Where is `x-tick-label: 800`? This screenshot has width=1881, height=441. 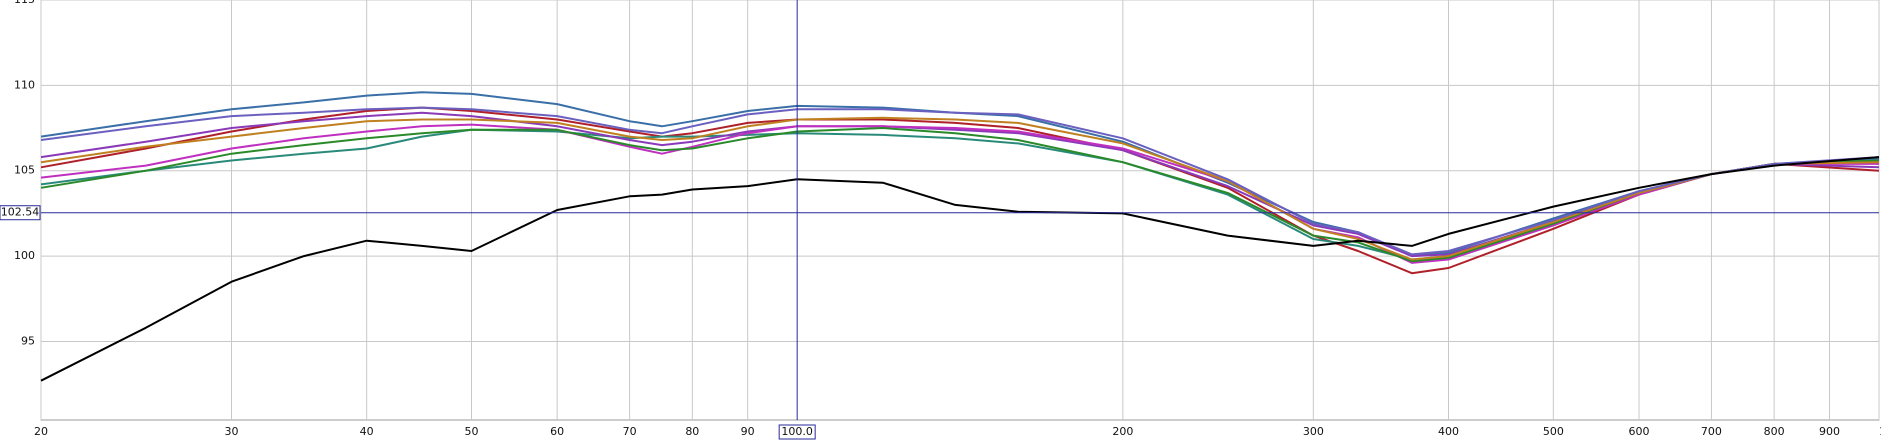
x-tick-label: 800 is located at coordinates (1774, 431).